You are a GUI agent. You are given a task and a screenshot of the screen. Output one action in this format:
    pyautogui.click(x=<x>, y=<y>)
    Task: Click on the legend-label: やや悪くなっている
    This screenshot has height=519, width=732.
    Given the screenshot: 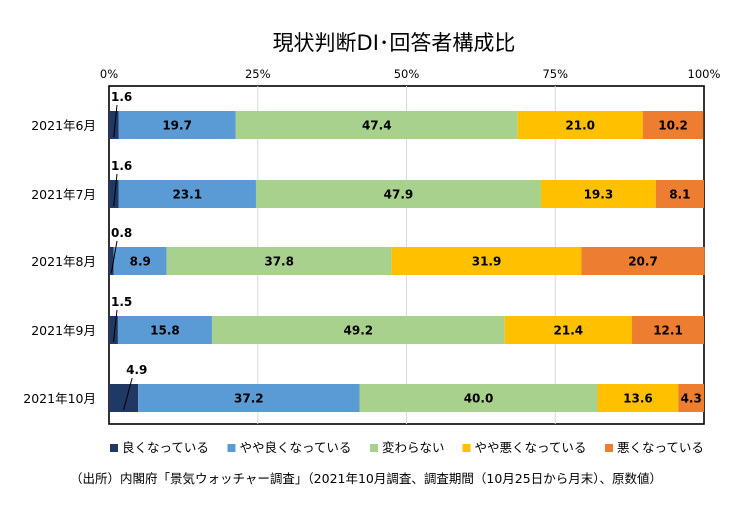 What is the action you would take?
    pyautogui.click(x=531, y=447)
    